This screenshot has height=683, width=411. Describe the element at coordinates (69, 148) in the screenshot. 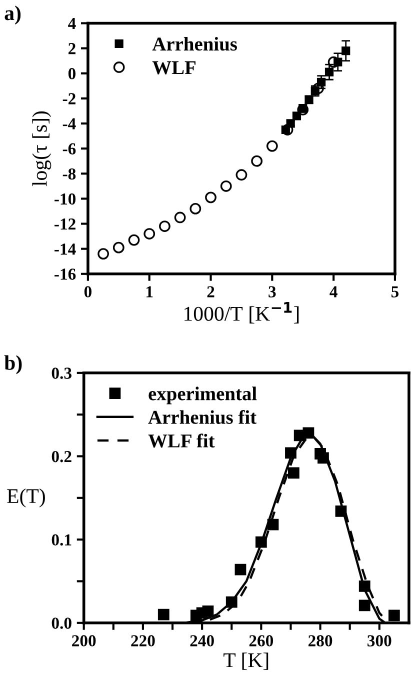

I see `y-tick-label: -6` at that location.